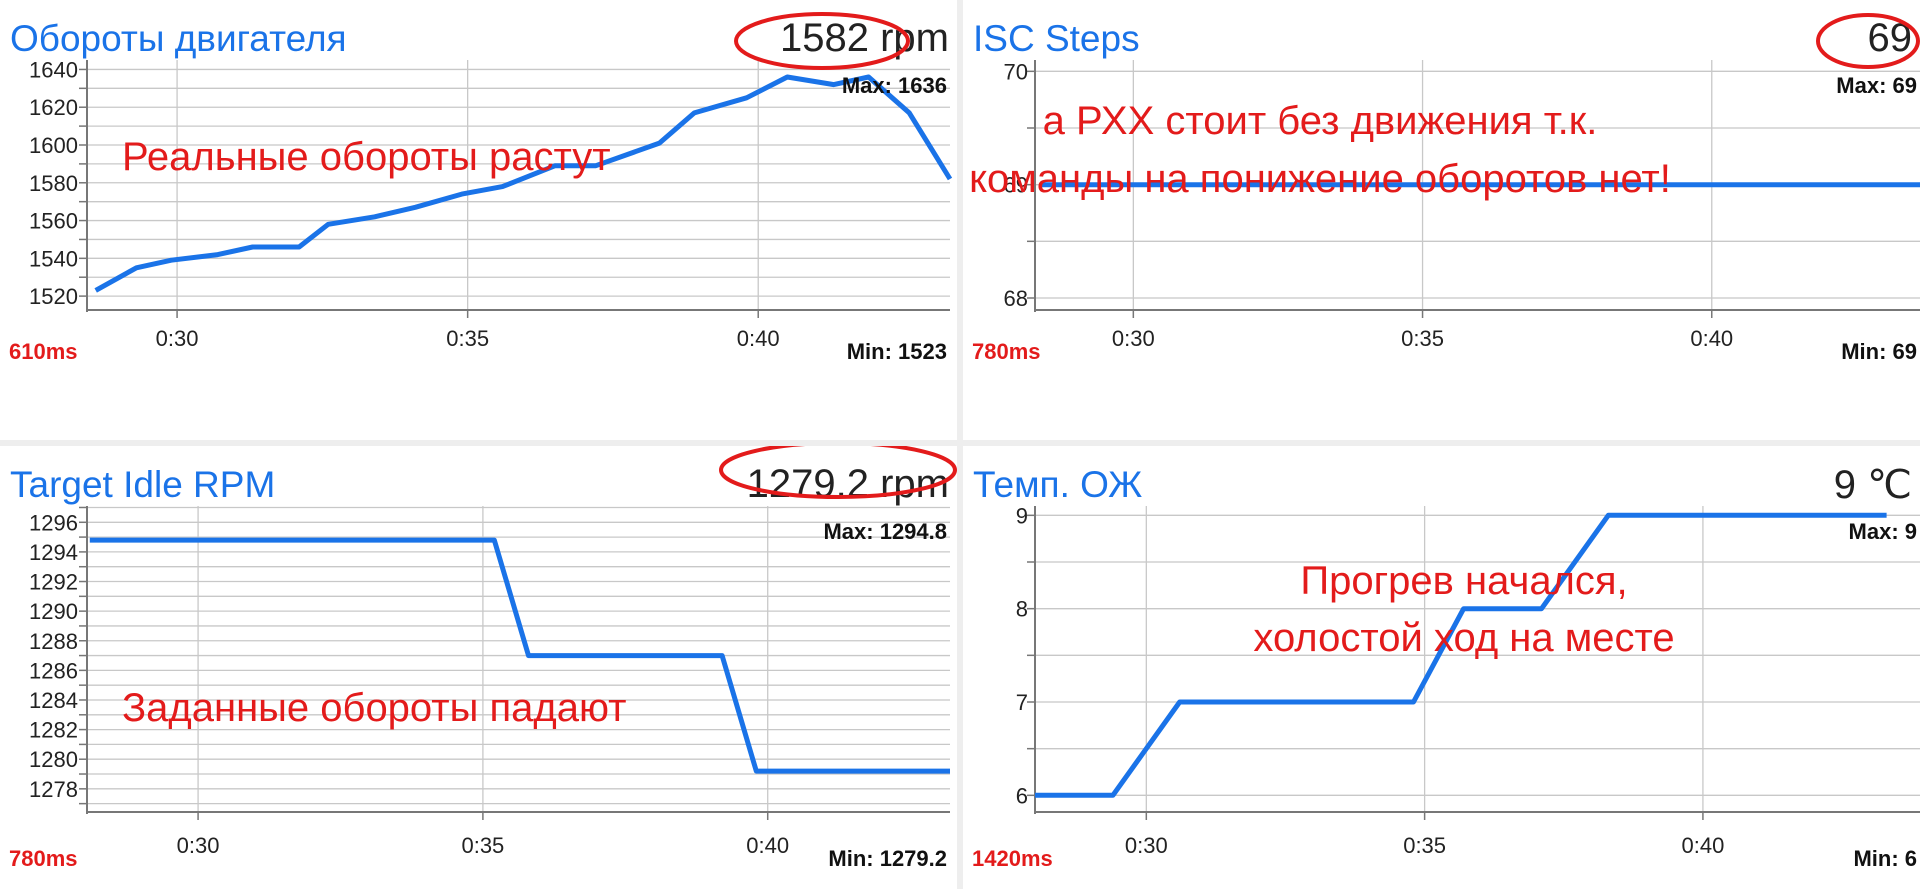 The image size is (1920, 889). Describe the element at coordinates (53, 730) in the screenshot. I see `y-tick-label: 1282` at that location.